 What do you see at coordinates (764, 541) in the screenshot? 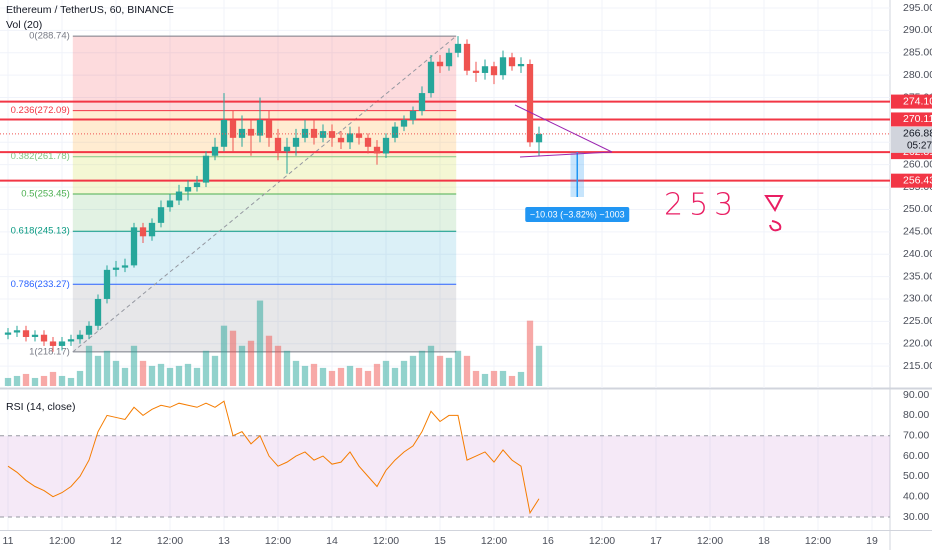
I see `x-tick-label: 18` at bounding box center [764, 541].